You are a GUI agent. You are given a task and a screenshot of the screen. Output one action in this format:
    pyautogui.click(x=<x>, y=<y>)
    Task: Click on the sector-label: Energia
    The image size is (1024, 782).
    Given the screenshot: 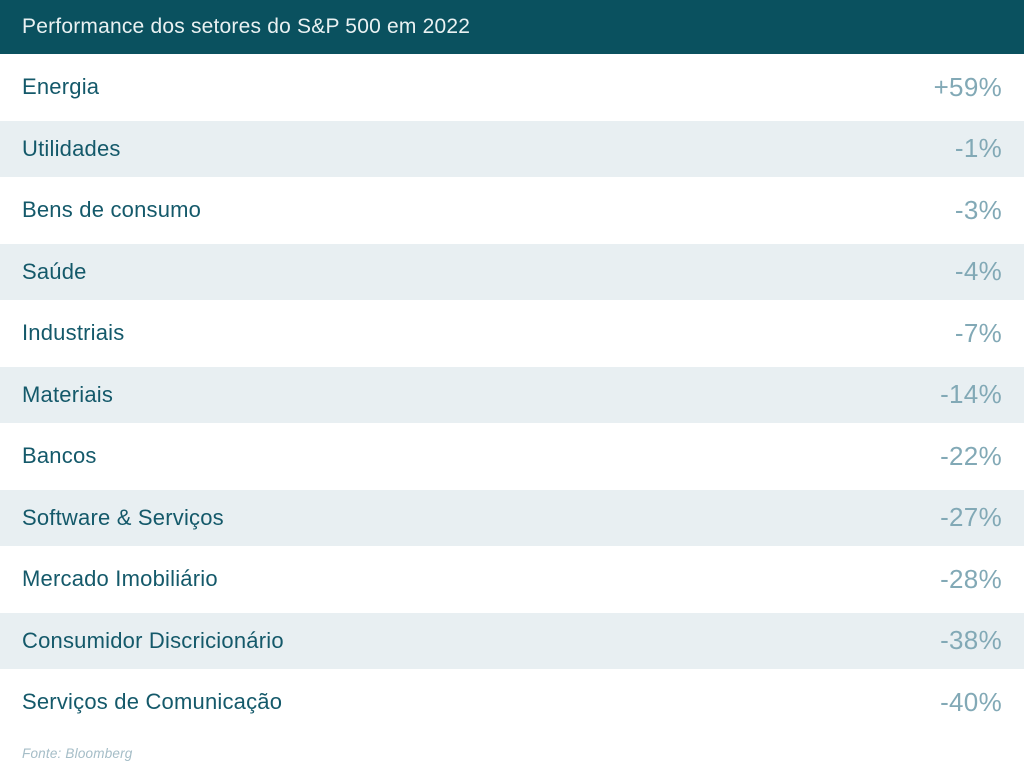 What is the action you would take?
    pyautogui.click(x=61, y=87)
    